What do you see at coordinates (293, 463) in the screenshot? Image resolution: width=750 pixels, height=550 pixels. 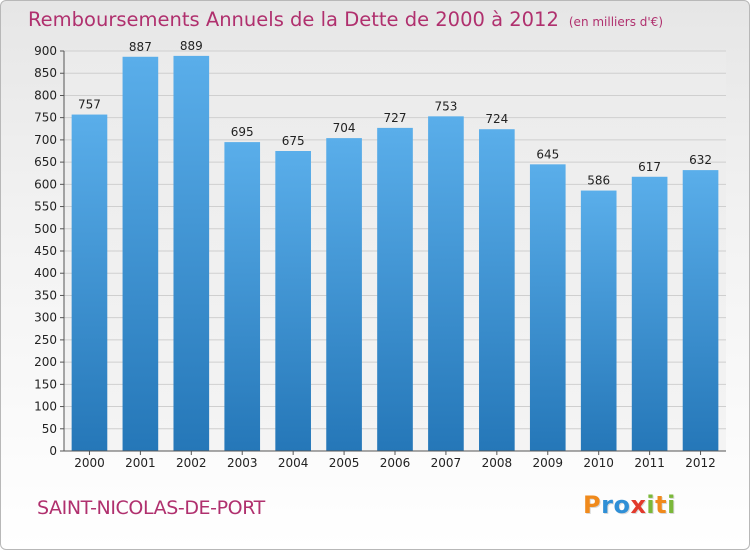 I see `x-tick-label: 2004` at bounding box center [293, 463].